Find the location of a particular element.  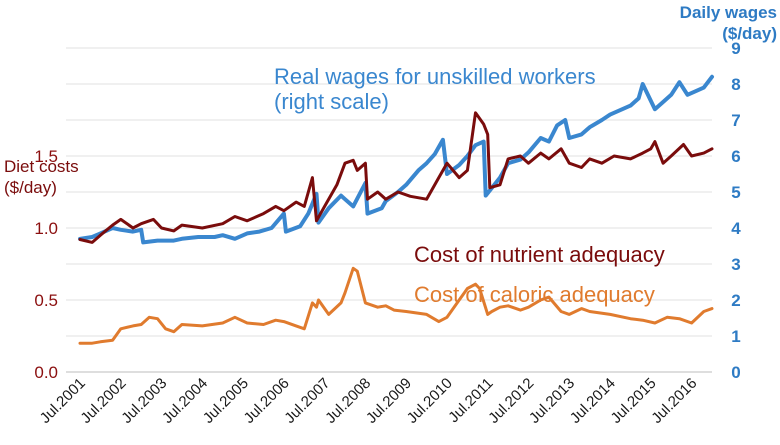

right-tick-label: 7 is located at coordinates (735, 120).